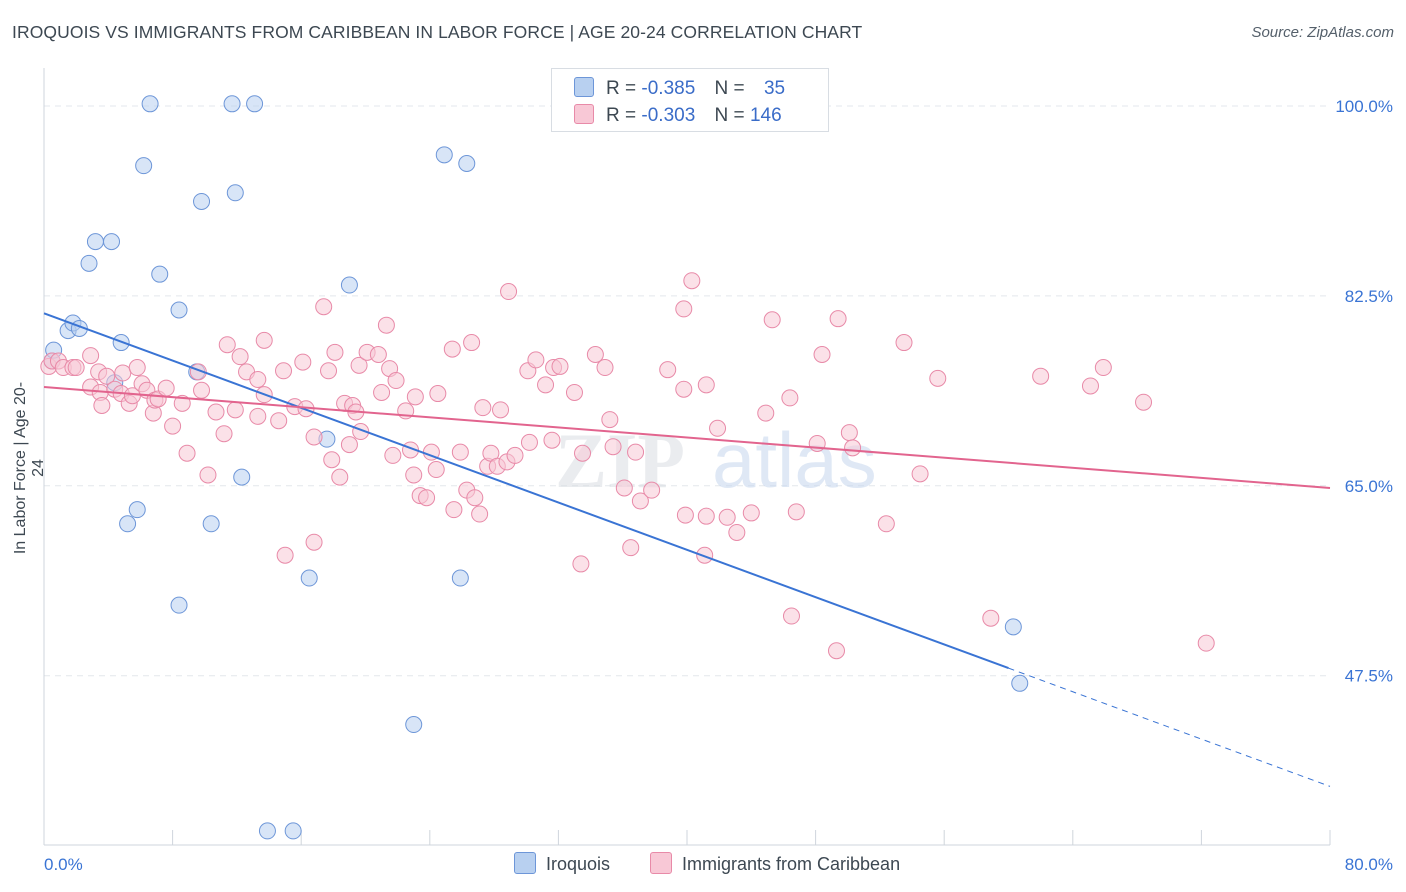 This screenshot has width=1406, height=892. I want to click on legend-r-value-caribbean: -0.303, so click(668, 115).